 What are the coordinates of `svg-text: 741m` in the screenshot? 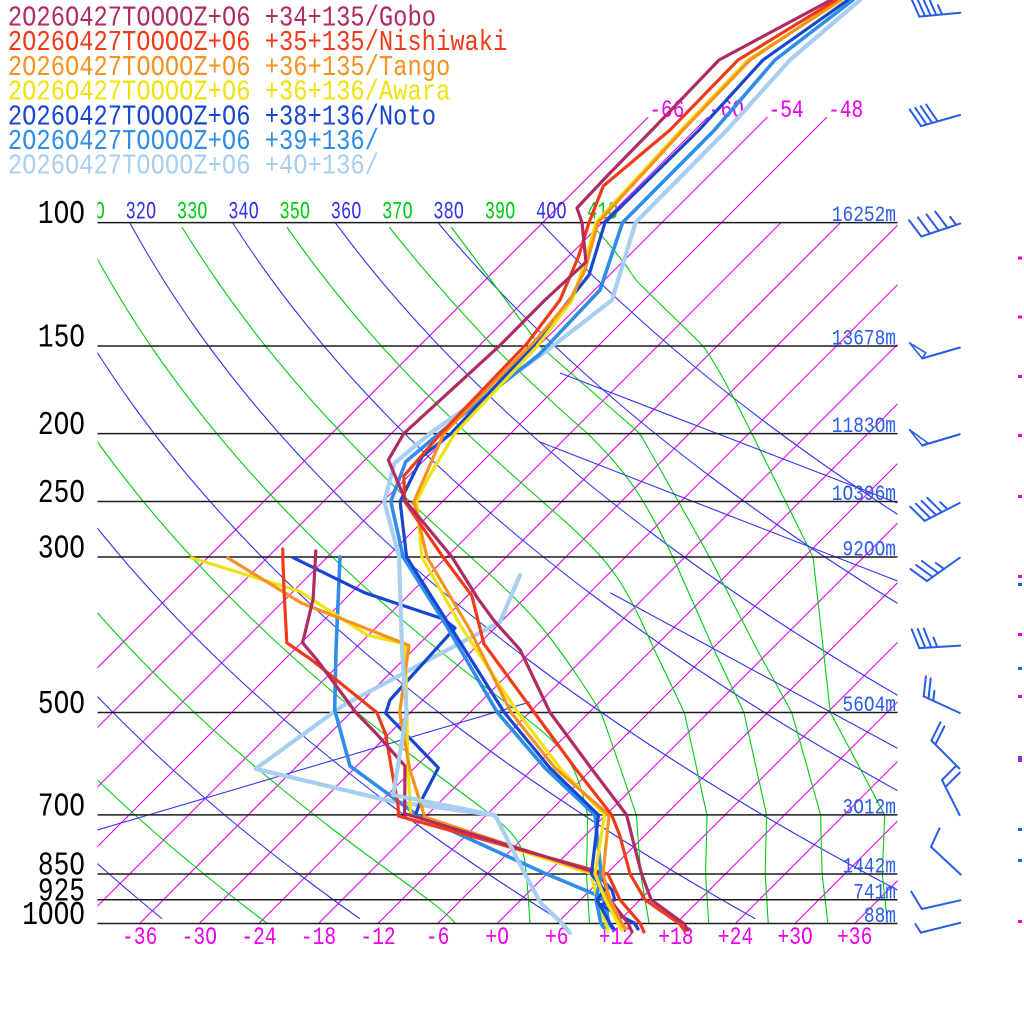 It's located at (874, 892).